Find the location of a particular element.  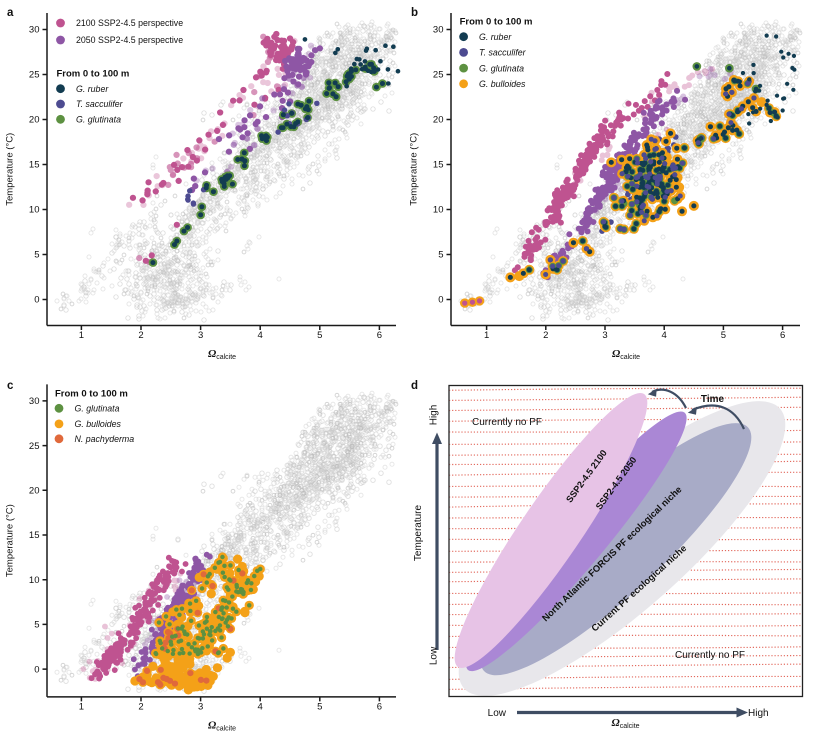

svg-text: 2100 SSP2-4.5 perspective is located at coordinates (129, 23).